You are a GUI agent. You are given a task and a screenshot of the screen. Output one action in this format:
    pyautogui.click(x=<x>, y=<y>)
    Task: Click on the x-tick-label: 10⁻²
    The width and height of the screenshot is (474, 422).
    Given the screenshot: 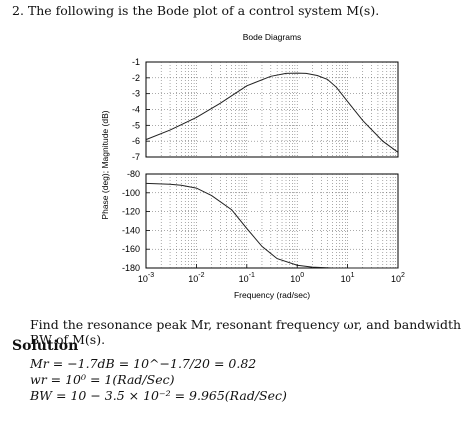 What is the action you would take?
    pyautogui.click(x=196, y=278)
    